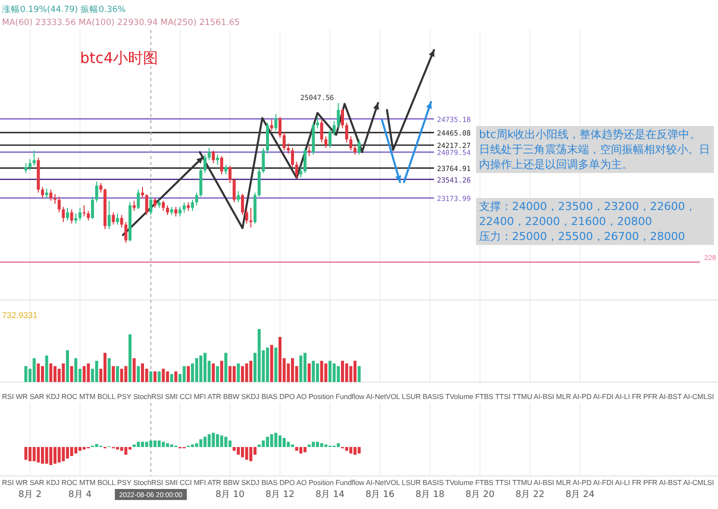 The height and width of the screenshot is (509, 718). I want to click on x-tick-label: 8月 20, so click(480, 495).